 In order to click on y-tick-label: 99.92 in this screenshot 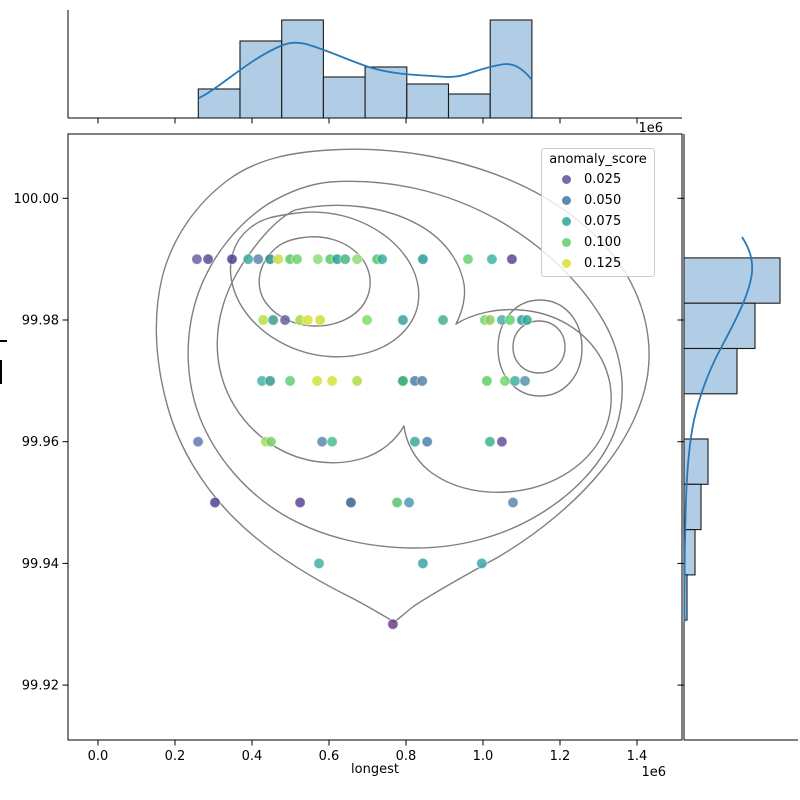, I will do `click(40, 686)`.